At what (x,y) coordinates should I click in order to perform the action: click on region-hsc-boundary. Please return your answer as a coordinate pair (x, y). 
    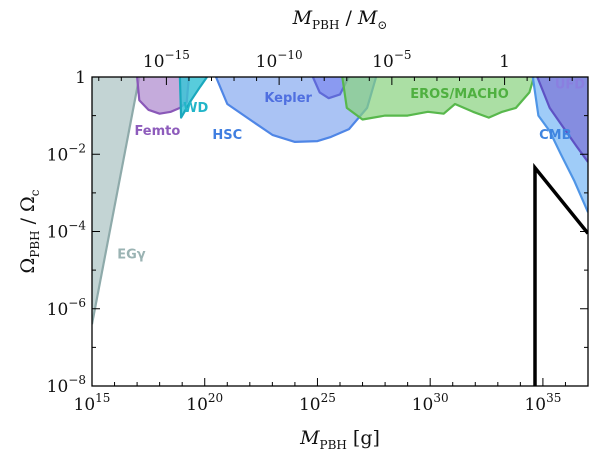
    Looking at the image, I should click on (296, 110).